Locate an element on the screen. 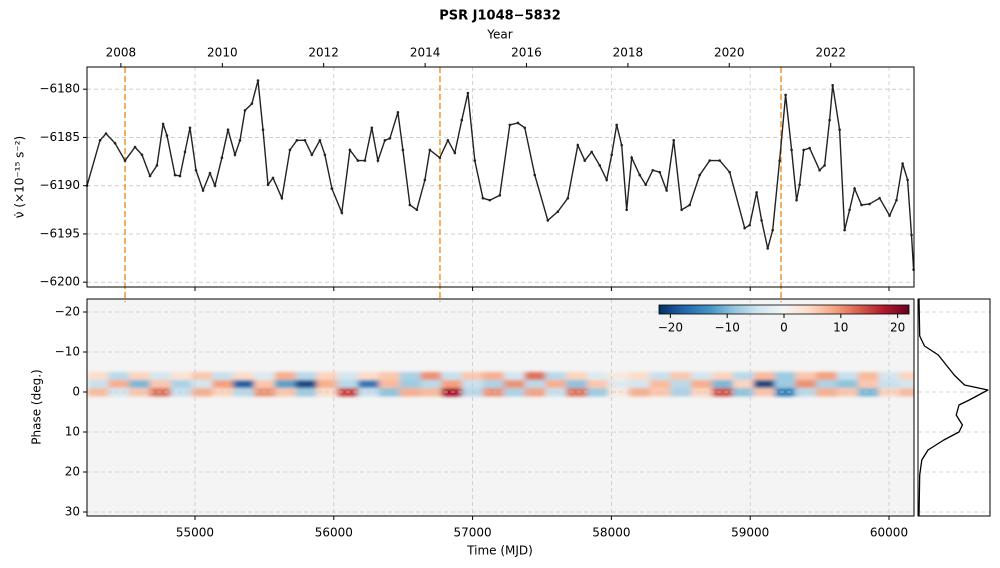 The width and height of the screenshot is (1000, 568). y-tick-label: −6180 is located at coordinates (59, 89).